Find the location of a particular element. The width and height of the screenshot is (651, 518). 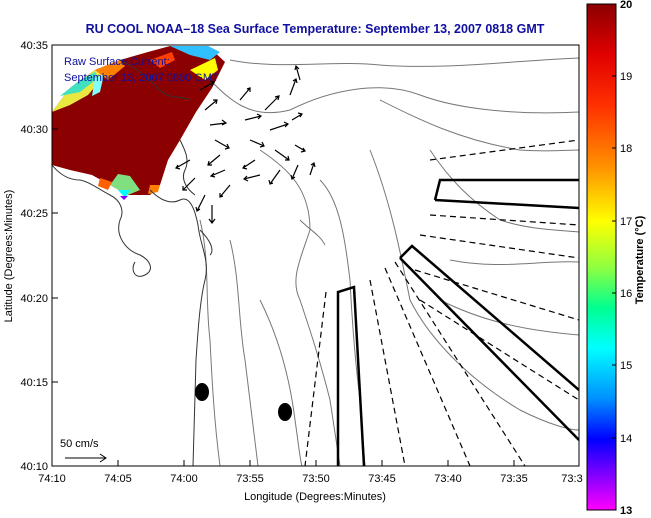

x-tick-label: 73:3 is located at coordinates (571, 479).